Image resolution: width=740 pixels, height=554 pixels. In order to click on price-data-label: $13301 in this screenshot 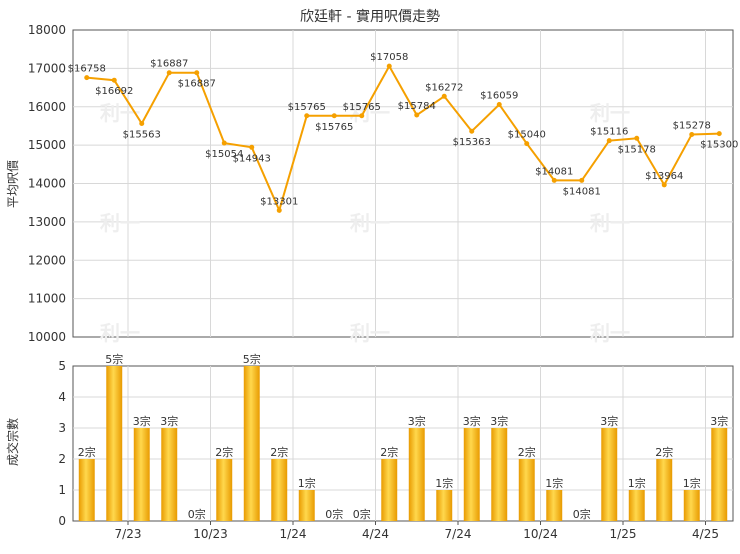, I will do `click(279, 201)`.